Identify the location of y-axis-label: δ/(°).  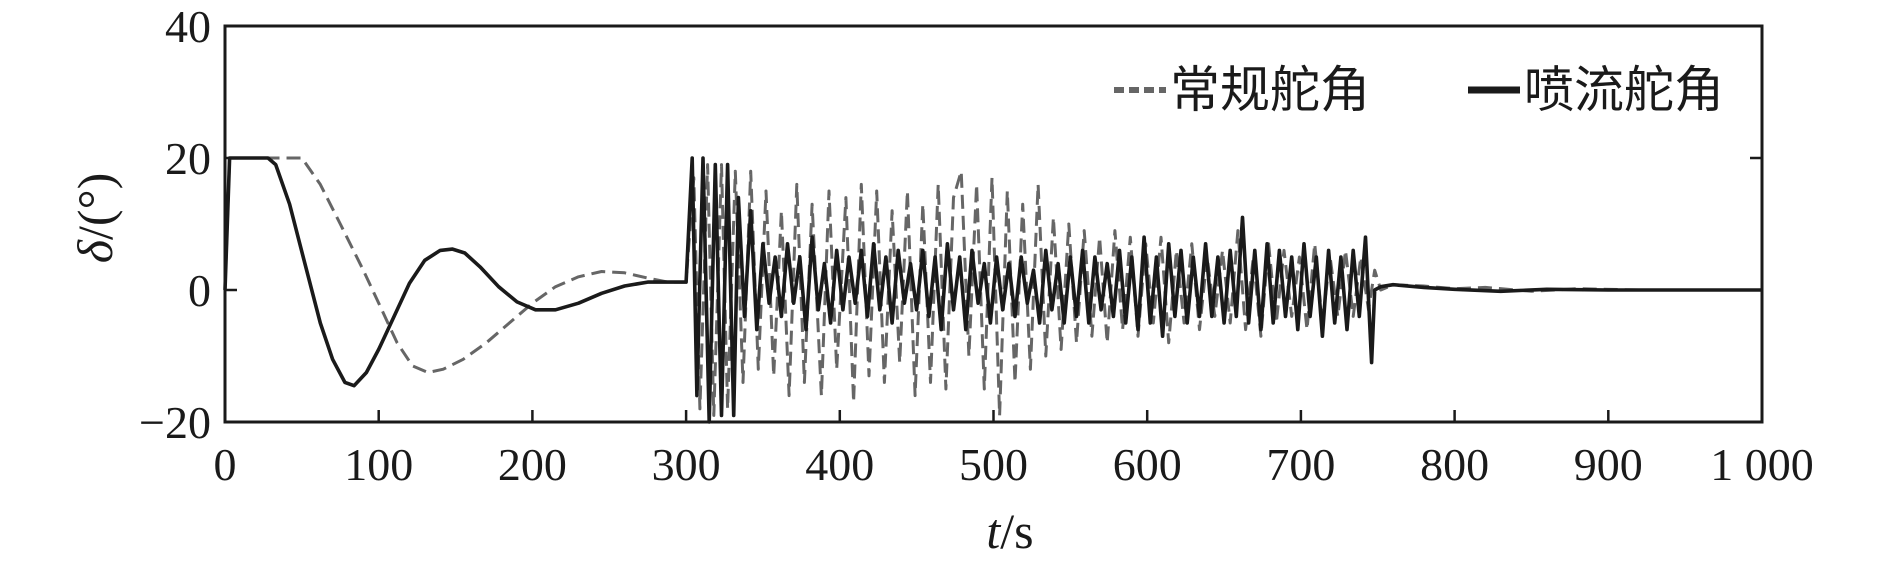
(95, 218).